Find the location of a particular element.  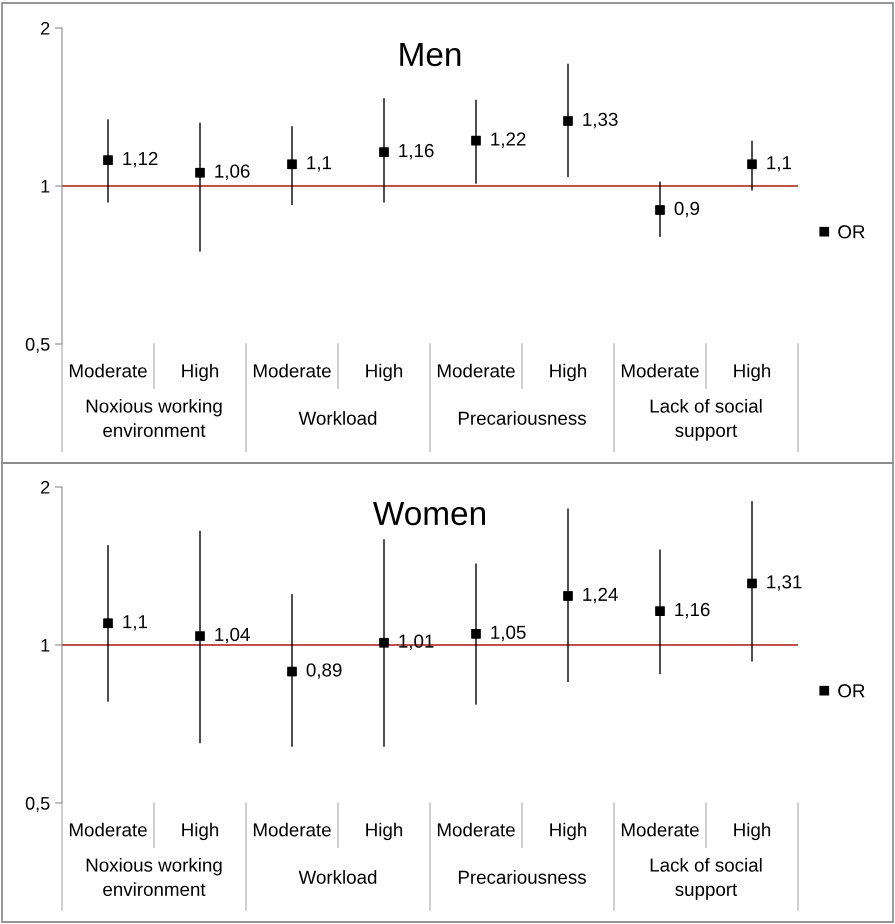

data-label: 1,31 is located at coordinates (784, 583).